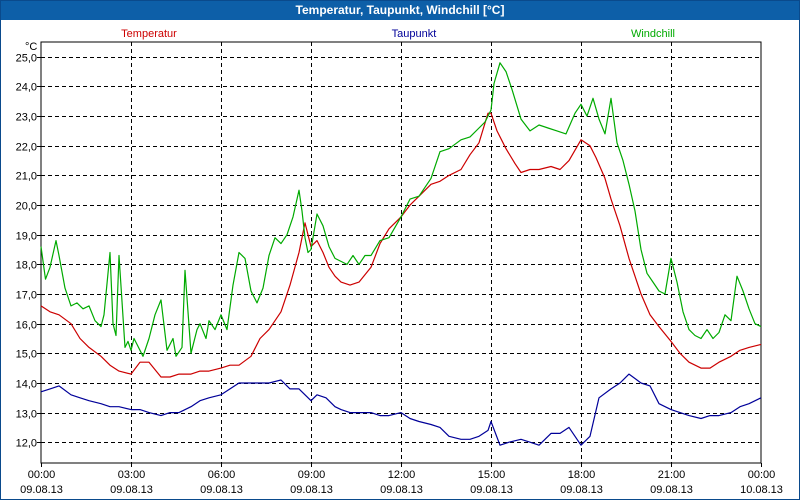 The width and height of the screenshot is (800, 500). I want to click on y-tick-label: 19,0, so click(26, 237).